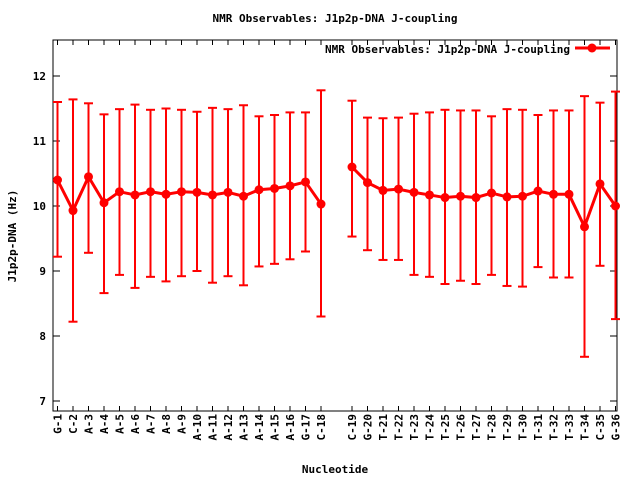  What do you see at coordinates (554, 427) in the screenshot?
I see `x-tick-label: T-32` at bounding box center [554, 427].